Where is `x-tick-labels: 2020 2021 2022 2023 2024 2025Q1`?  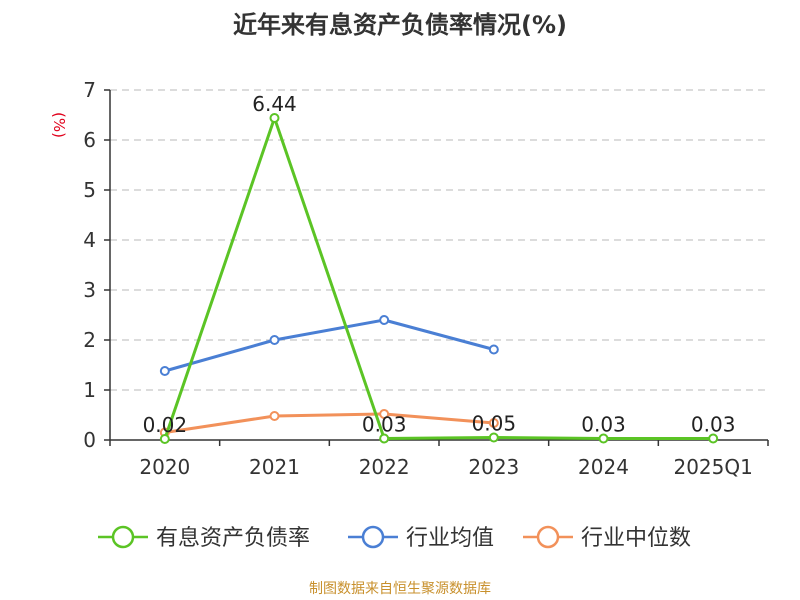
x-tick-labels: 2020 2021 2022 2023 2024 2025Q1 is located at coordinates (445, 467).